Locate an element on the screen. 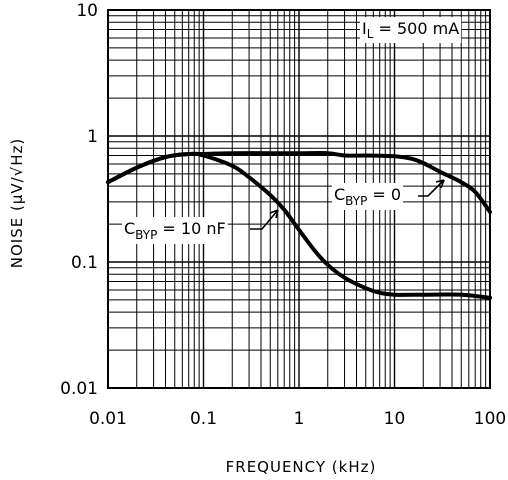 This screenshot has height=480, width=508. y-tick-label: 0.1 is located at coordinates (84, 263).